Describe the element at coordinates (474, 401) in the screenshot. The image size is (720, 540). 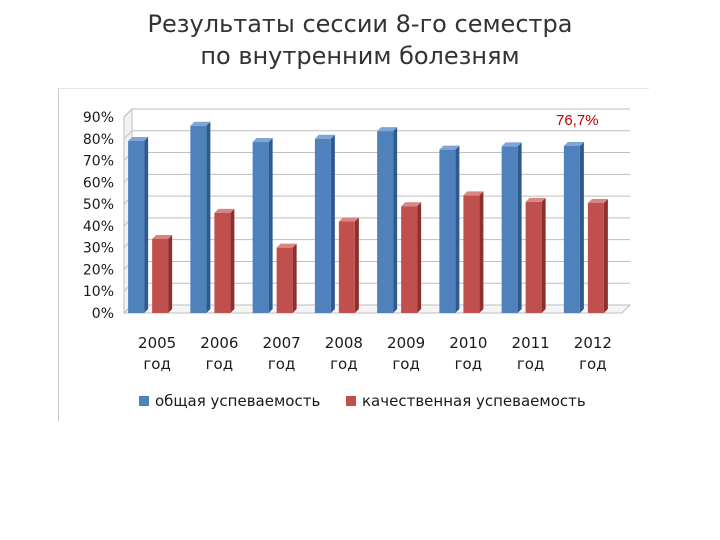
I see `legend-label-series2: качественная успеваемость` at that location.